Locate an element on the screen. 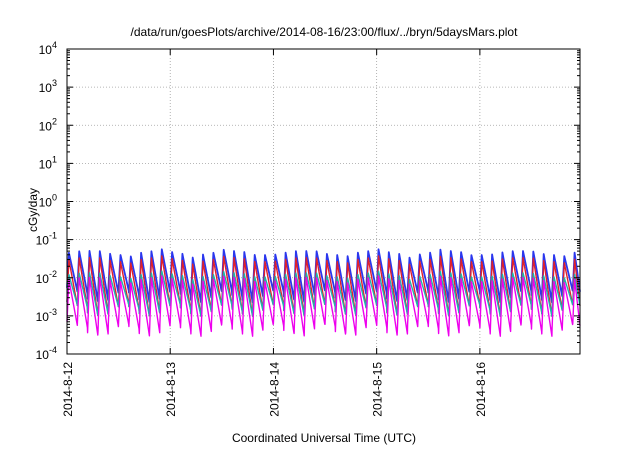  y-tick-label: 10⁰ is located at coordinates (48, 201).